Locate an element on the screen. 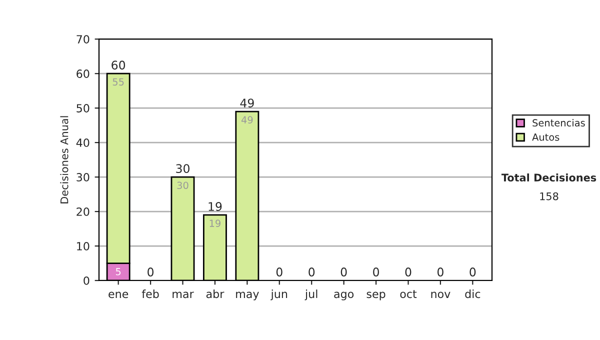 The image size is (600, 340). total-label: 60 is located at coordinates (119, 65).